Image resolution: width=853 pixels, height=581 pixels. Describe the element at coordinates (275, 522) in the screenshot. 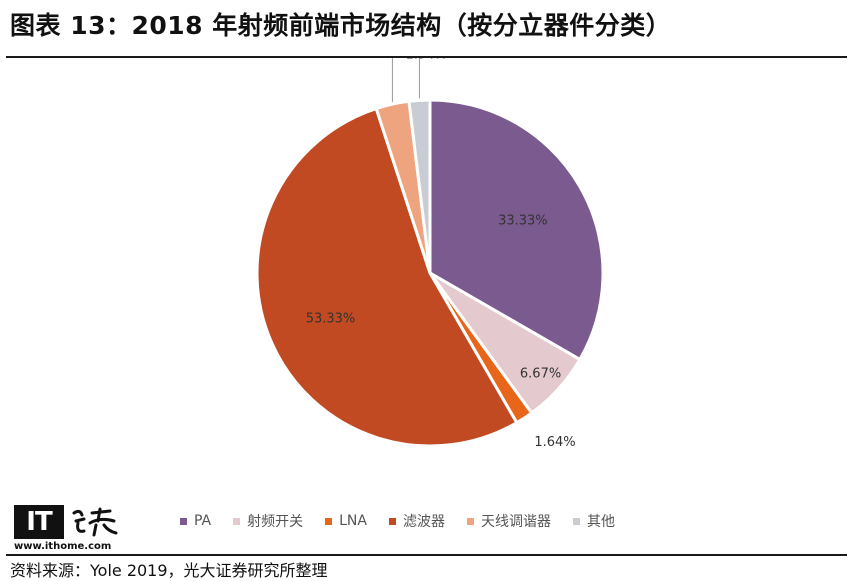

I see `legend-label-1: 射频开关` at that location.